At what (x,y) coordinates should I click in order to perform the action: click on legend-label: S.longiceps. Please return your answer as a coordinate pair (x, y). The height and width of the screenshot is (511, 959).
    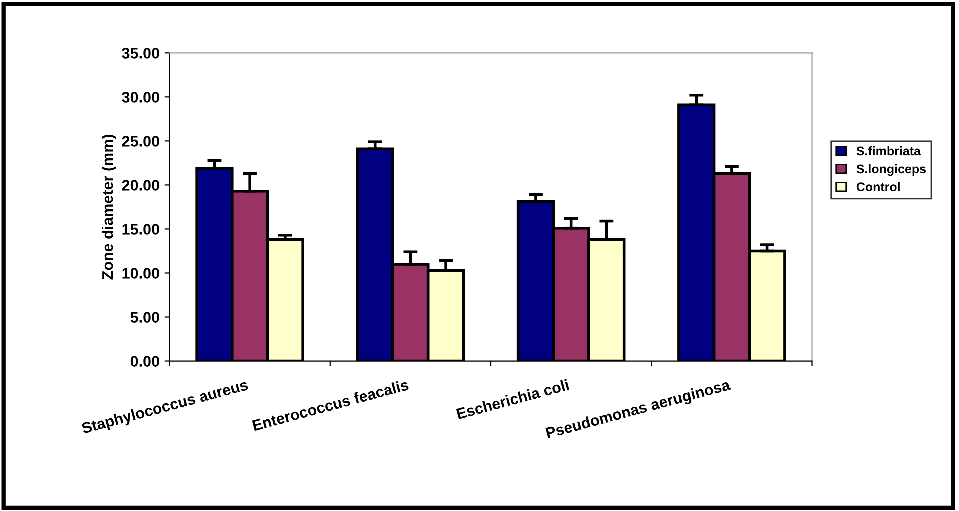
    Looking at the image, I should click on (891, 170).